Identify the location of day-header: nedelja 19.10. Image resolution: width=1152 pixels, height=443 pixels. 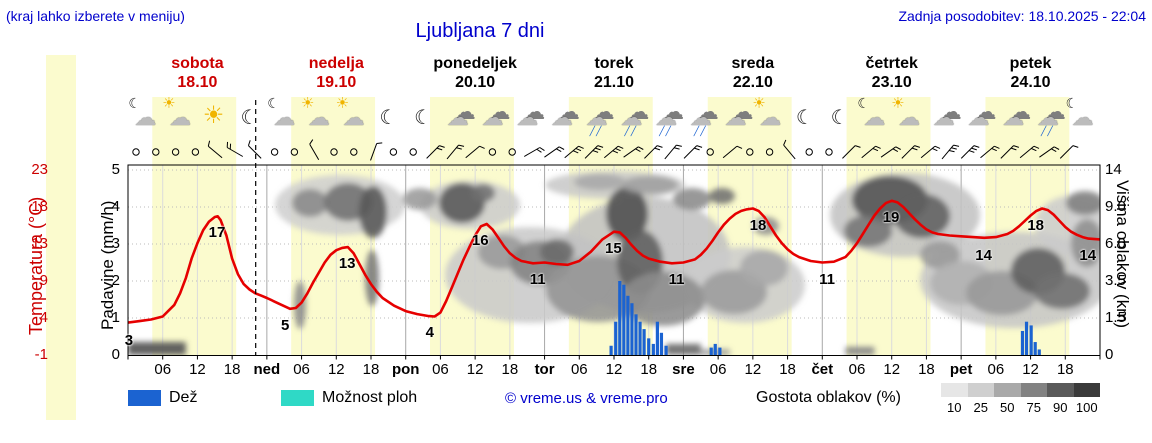
(336, 73).